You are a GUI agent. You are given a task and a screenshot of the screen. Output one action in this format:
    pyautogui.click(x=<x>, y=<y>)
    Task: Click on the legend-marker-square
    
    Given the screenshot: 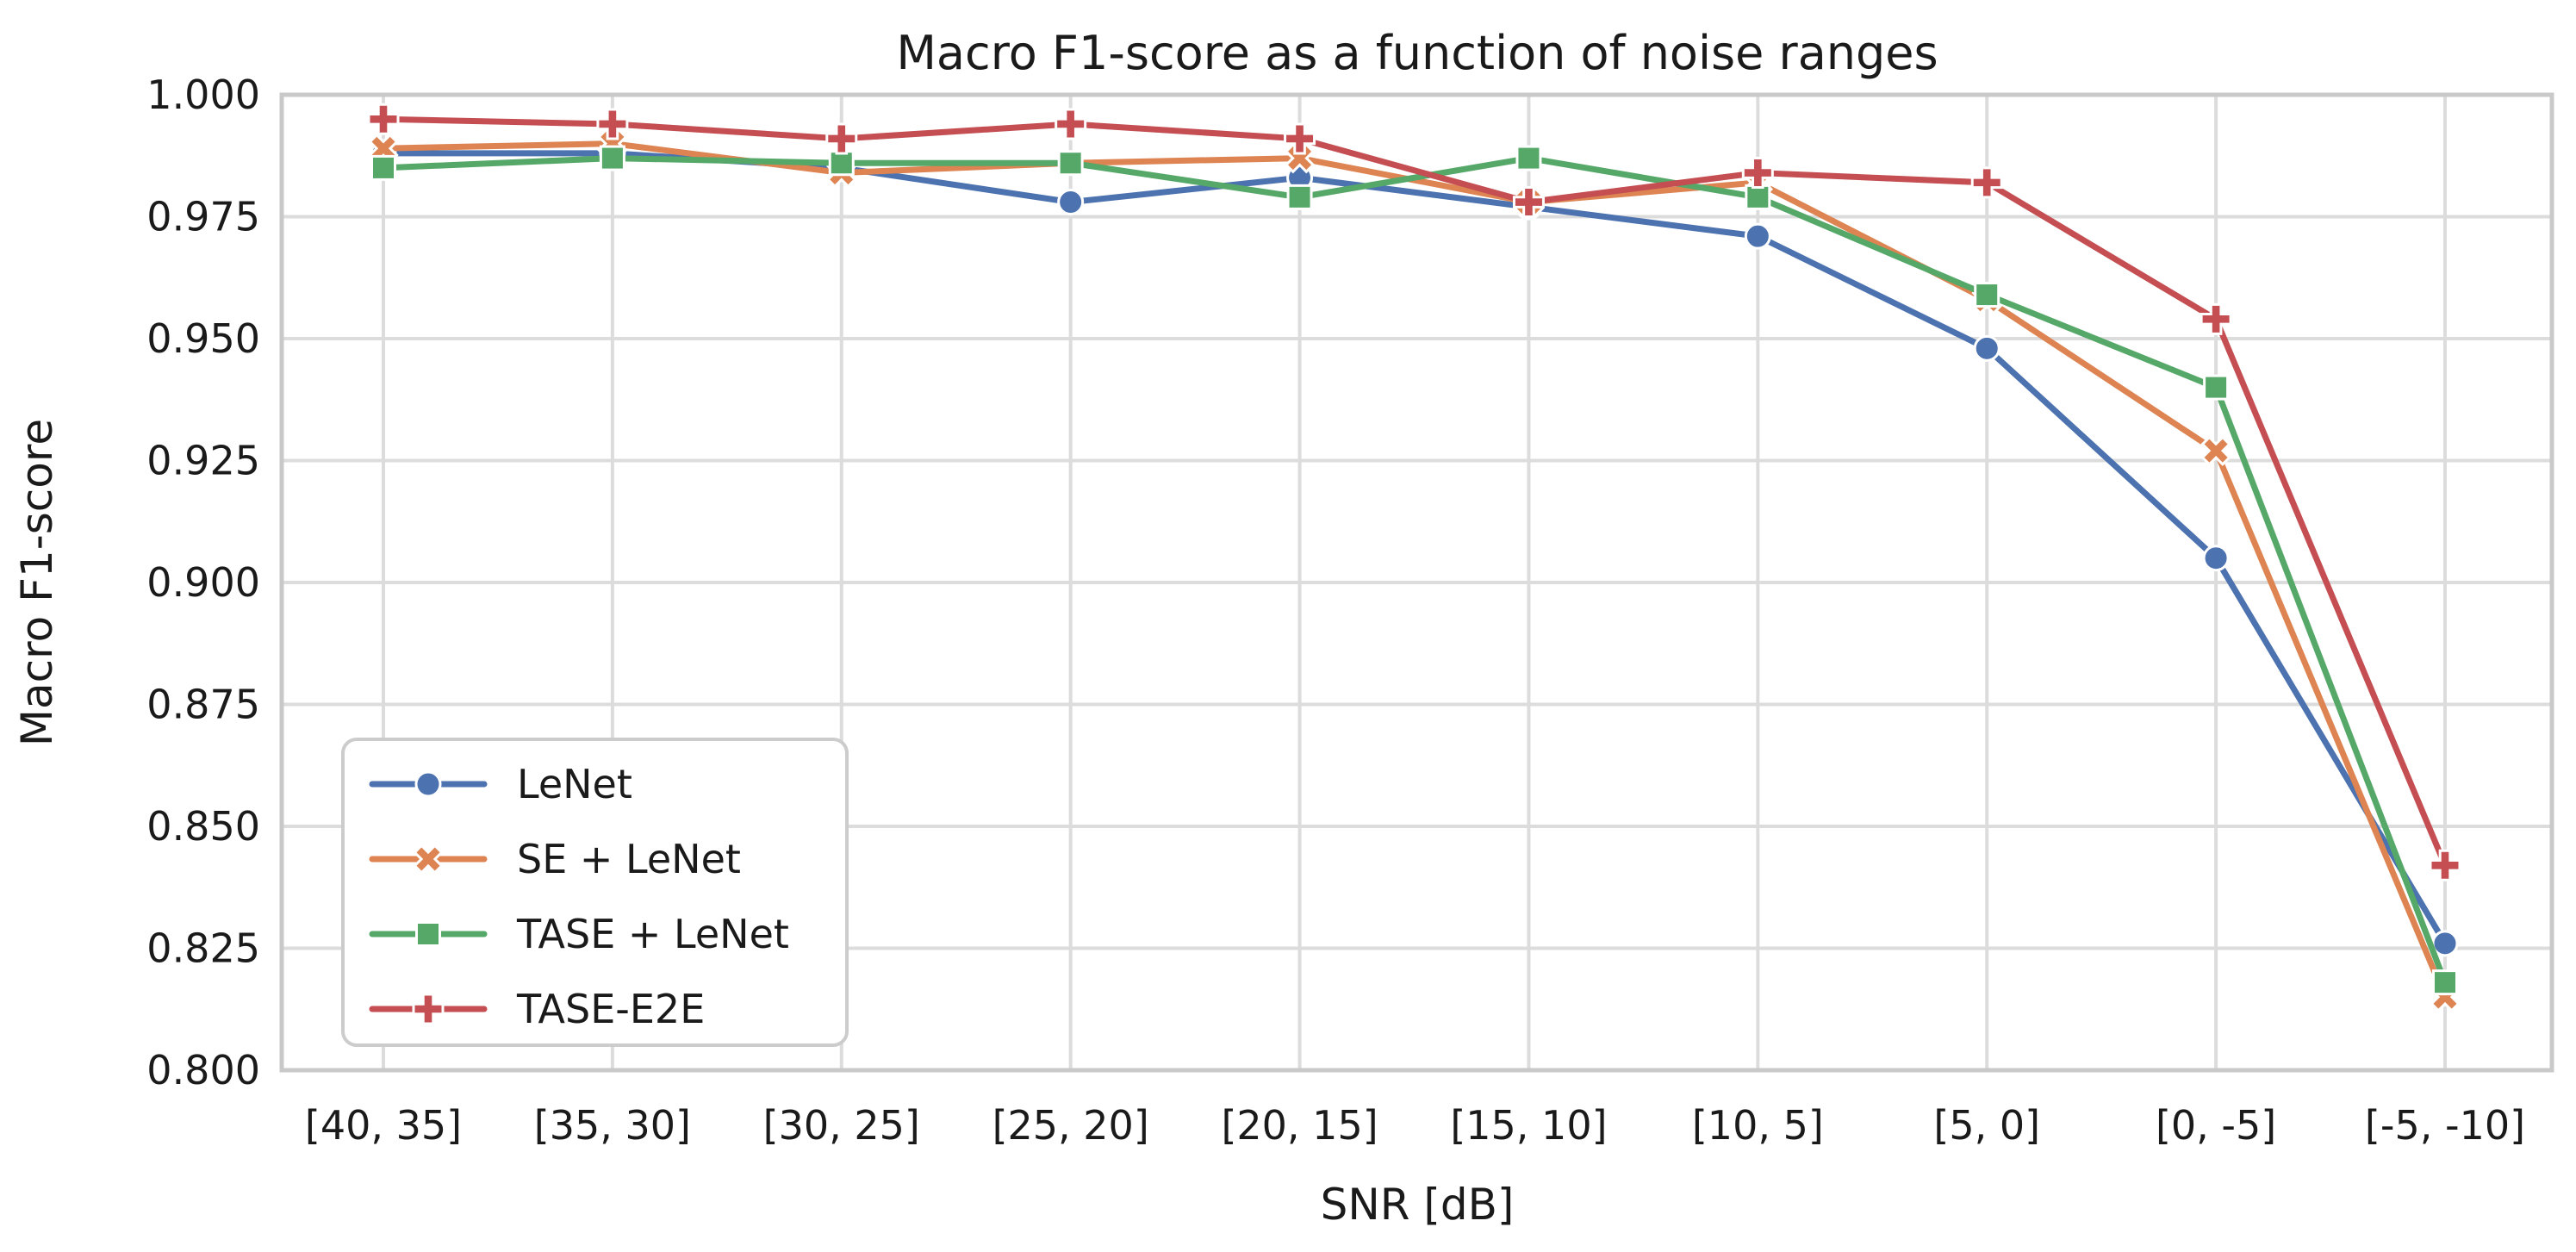 What is the action you would take?
    pyautogui.click(x=428, y=934)
    